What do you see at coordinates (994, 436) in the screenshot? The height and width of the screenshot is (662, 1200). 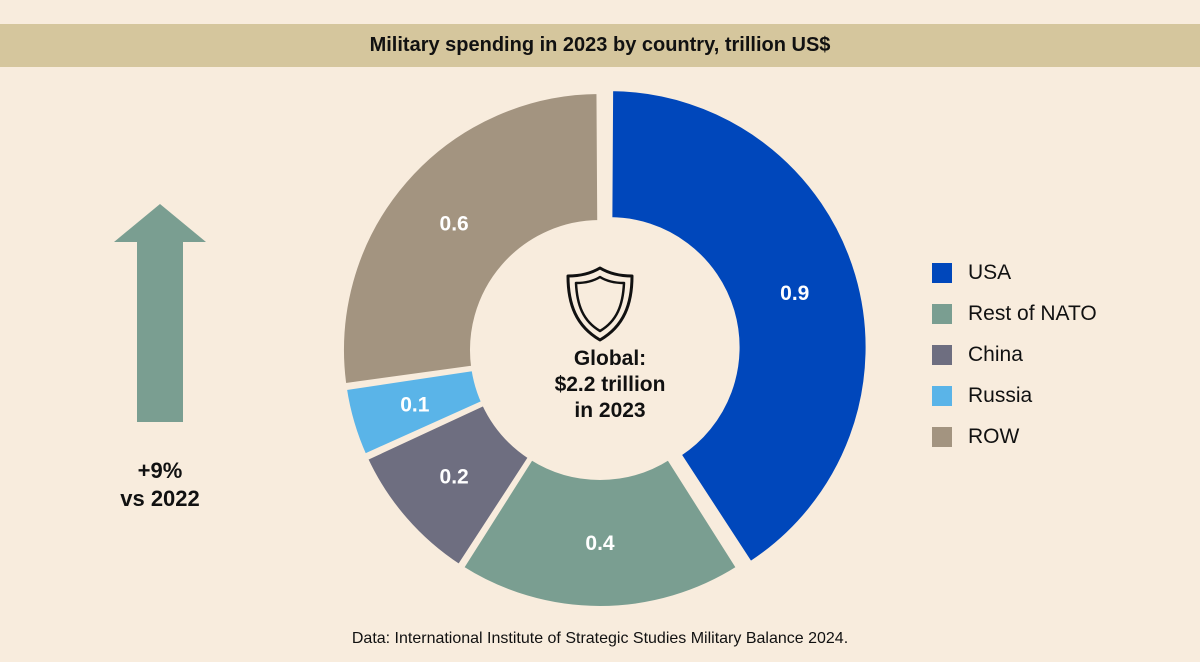 I see `legend-label: ROW` at bounding box center [994, 436].